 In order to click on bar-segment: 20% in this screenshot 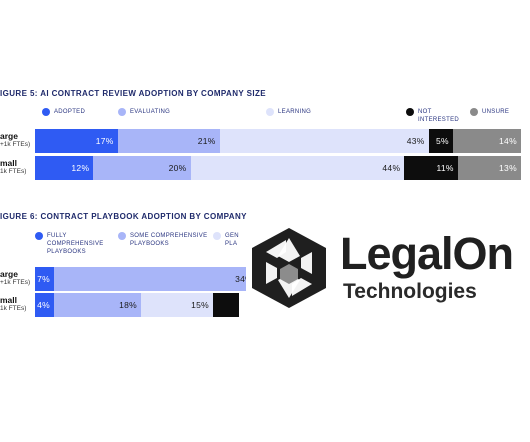, I will do `click(142, 168)`.